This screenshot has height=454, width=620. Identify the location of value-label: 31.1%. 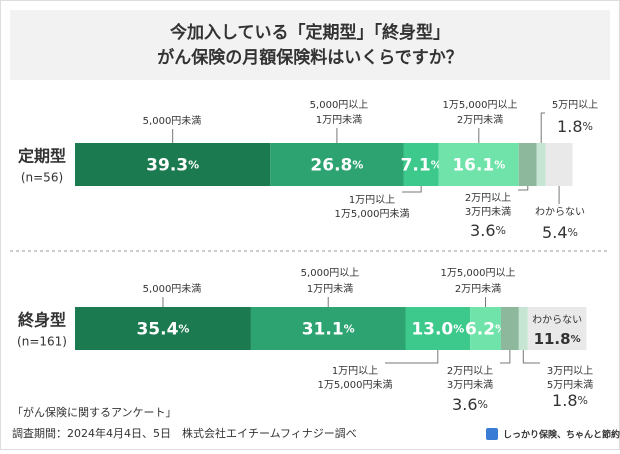
(328, 330).